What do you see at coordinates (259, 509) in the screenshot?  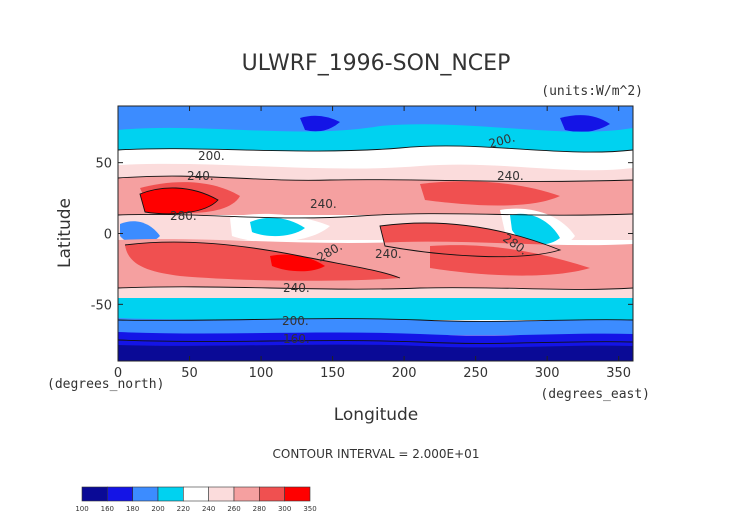 I see `colorbar-tick-label: 280` at bounding box center [259, 509].